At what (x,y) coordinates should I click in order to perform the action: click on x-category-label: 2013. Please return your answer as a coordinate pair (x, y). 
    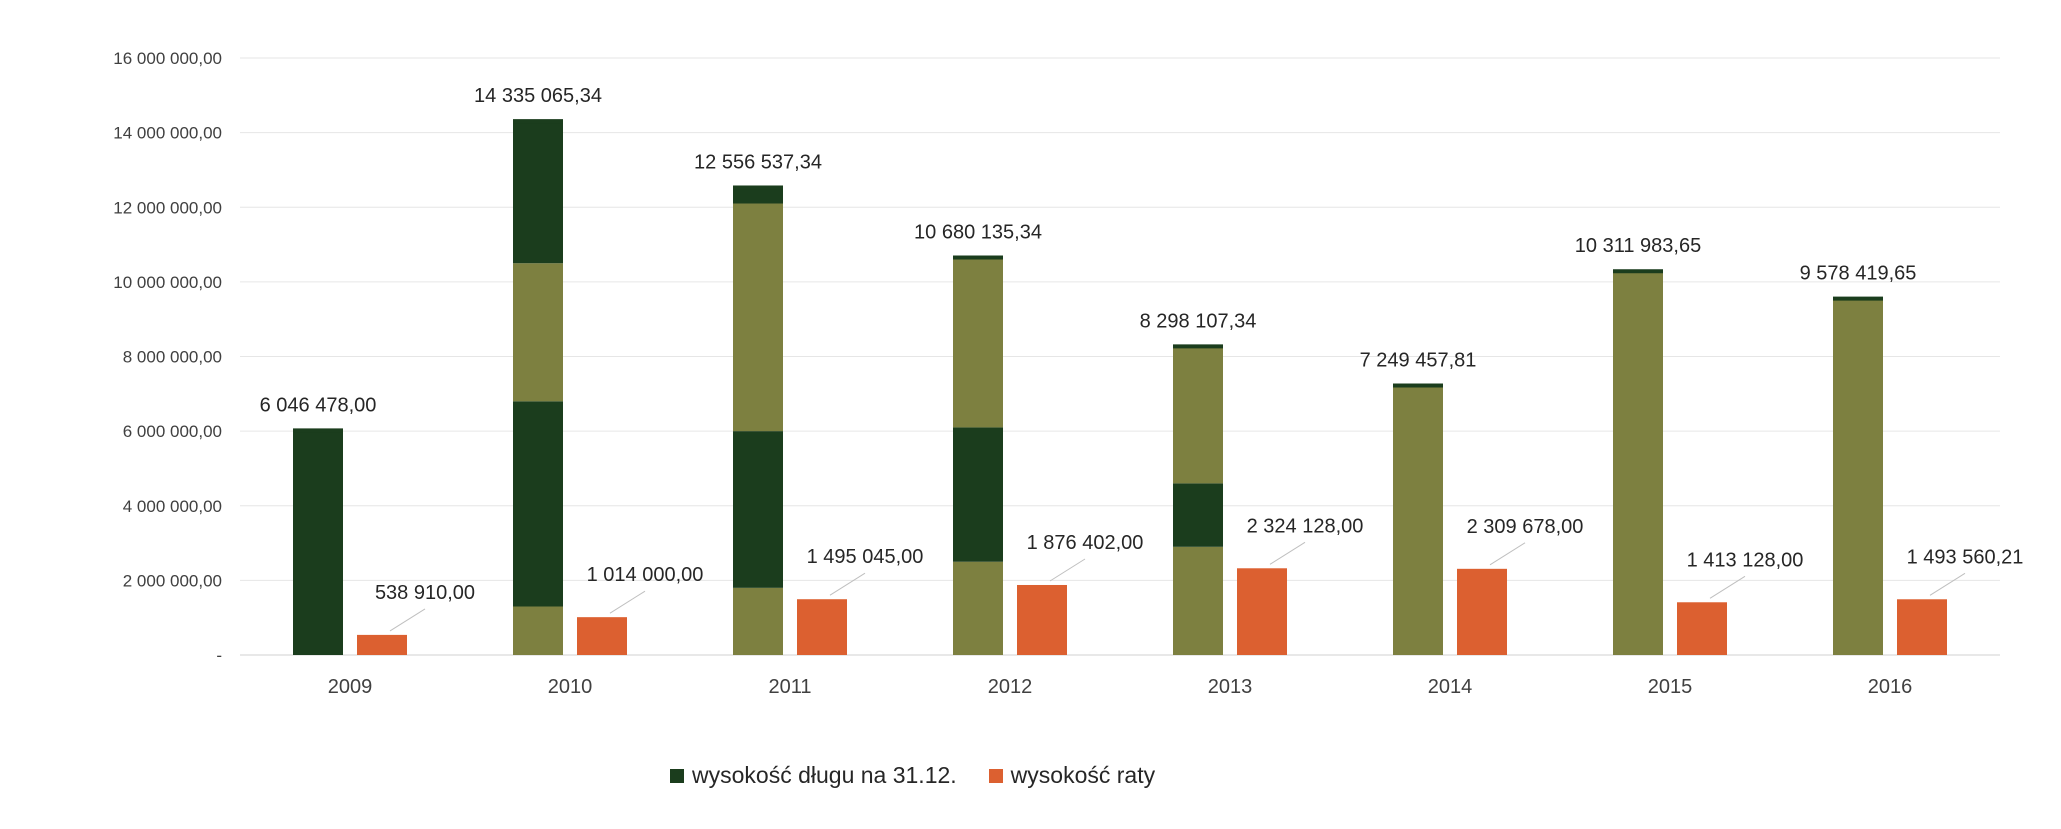
    Looking at the image, I should click on (1230, 687).